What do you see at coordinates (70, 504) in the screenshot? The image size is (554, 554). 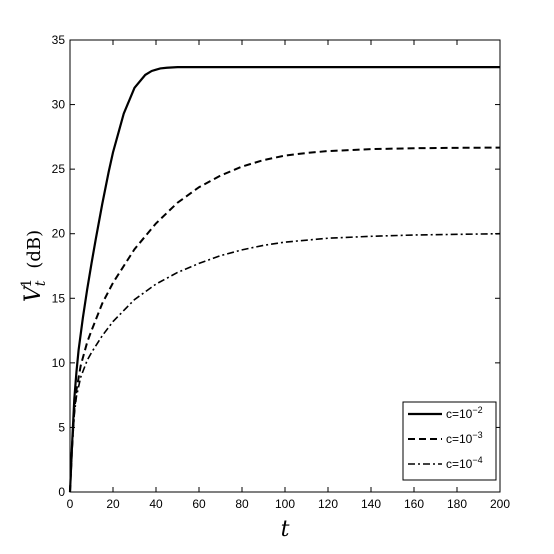 I see `x-tick-label: 0` at bounding box center [70, 504].